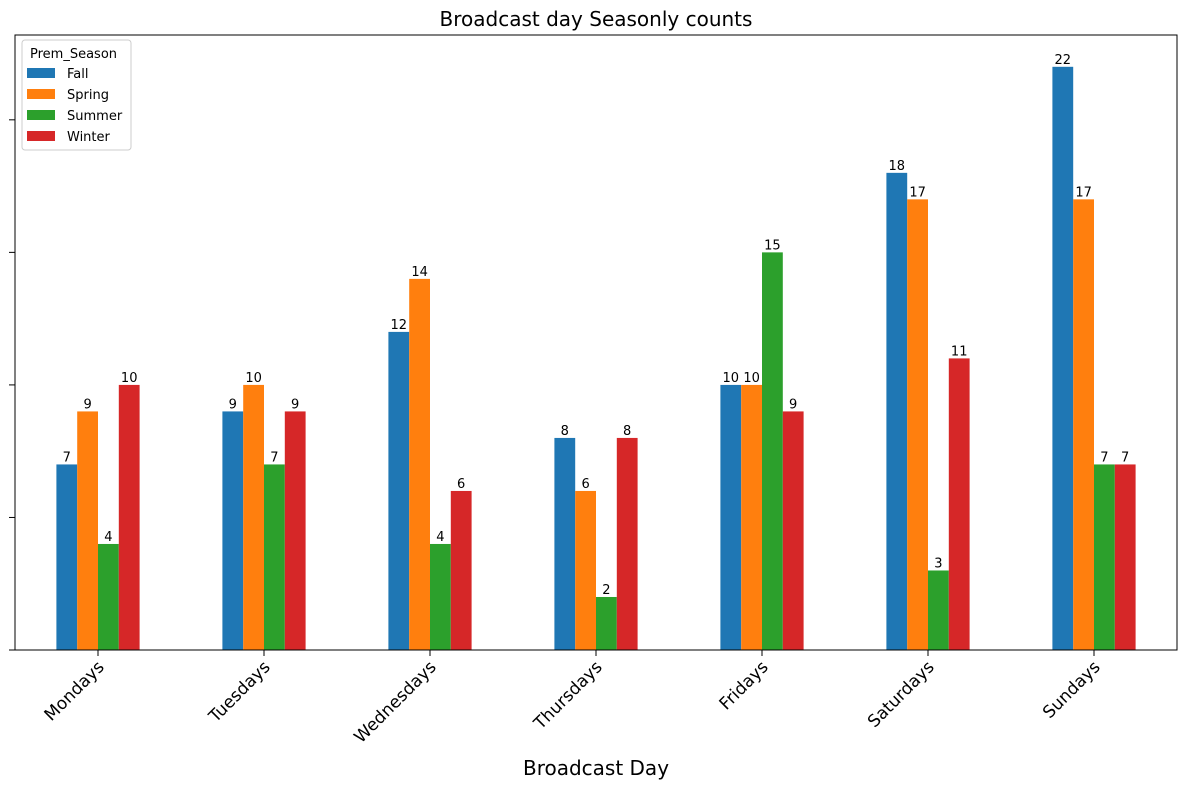 The image size is (1187, 788). Describe the element at coordinates (1063, 358) in the screenshot. I see `bar-fall-sundays` at that location.